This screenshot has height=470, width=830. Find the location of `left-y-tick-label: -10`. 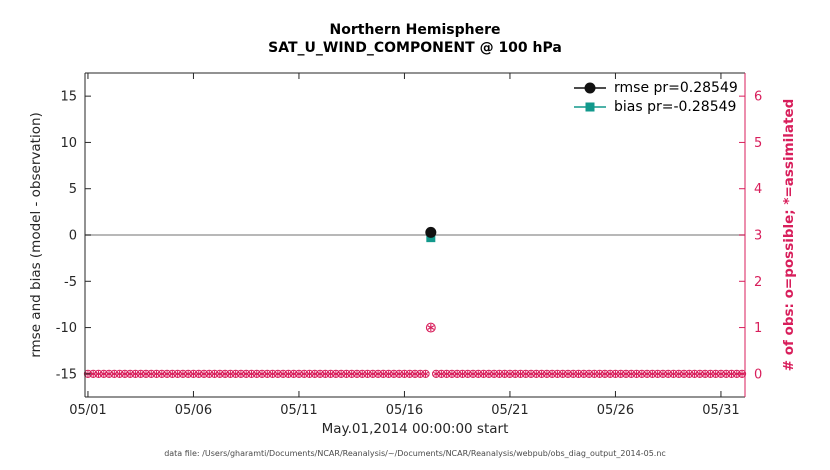

left-y-tick-label: -10 is located at coordinates (66, 328).